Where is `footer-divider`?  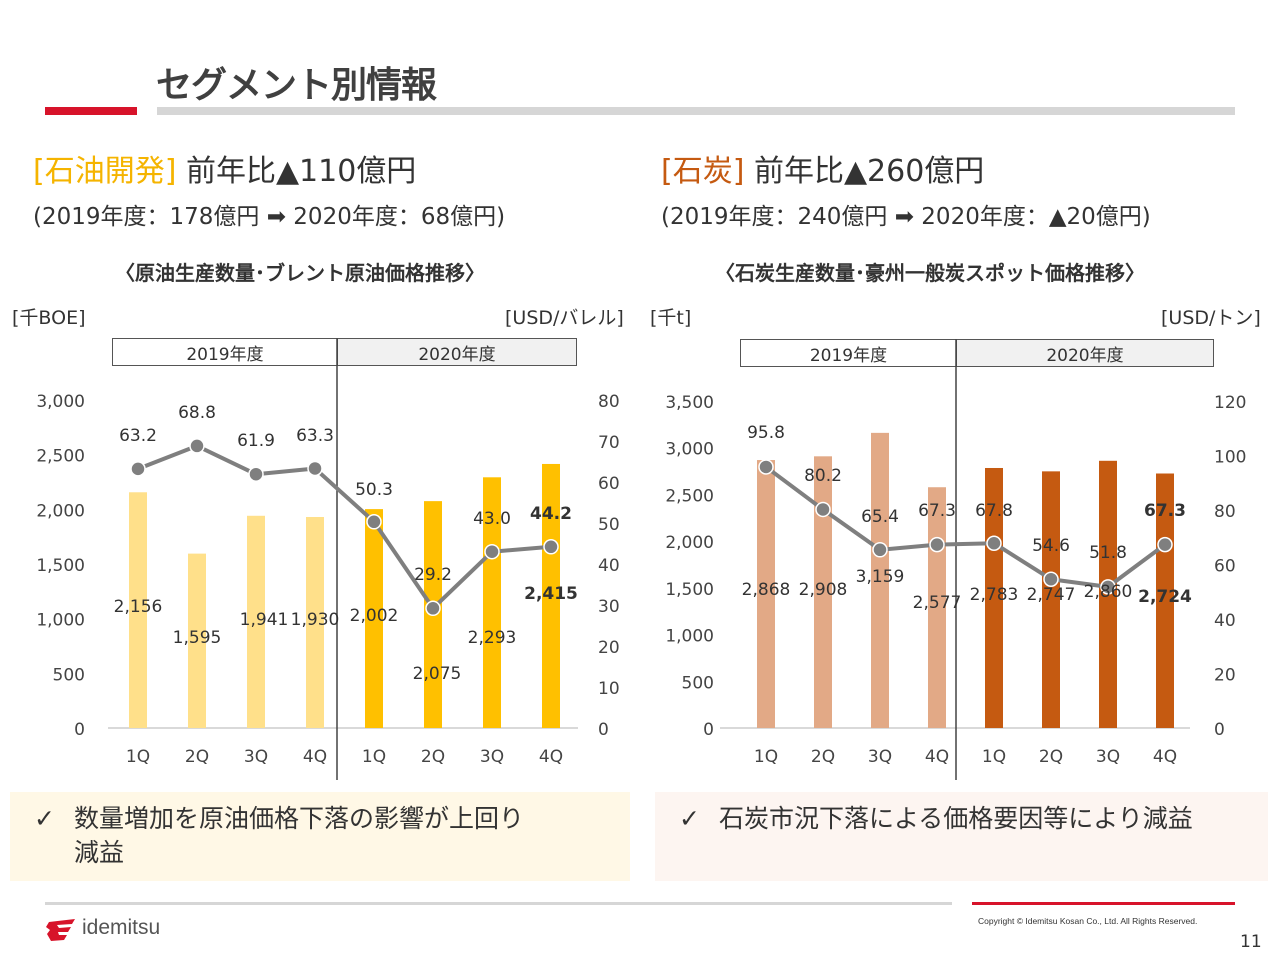 footer-divider is located at coordinates (498, 903).